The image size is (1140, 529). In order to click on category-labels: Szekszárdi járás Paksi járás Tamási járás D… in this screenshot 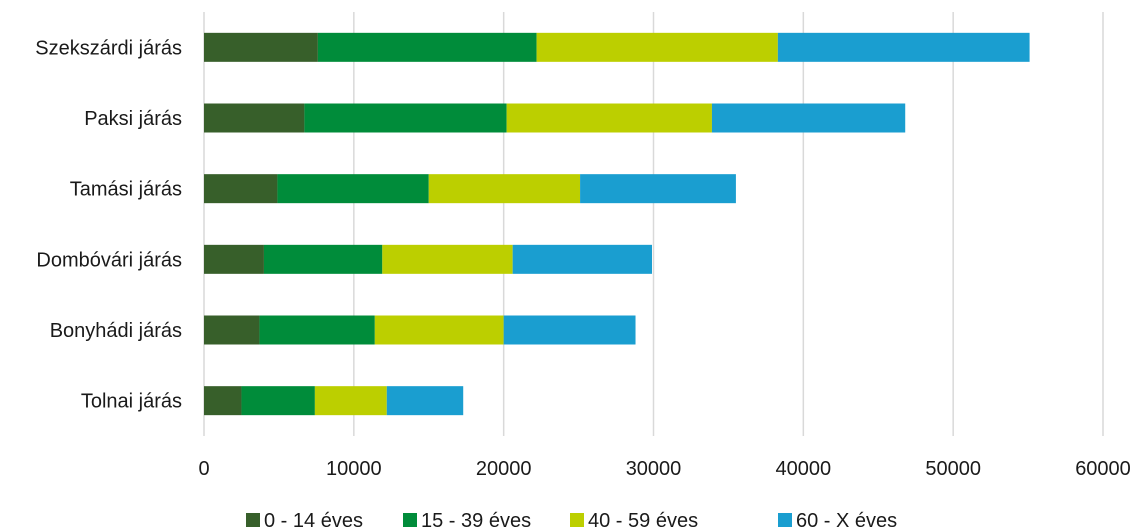, I will do `click(108, 224)`.